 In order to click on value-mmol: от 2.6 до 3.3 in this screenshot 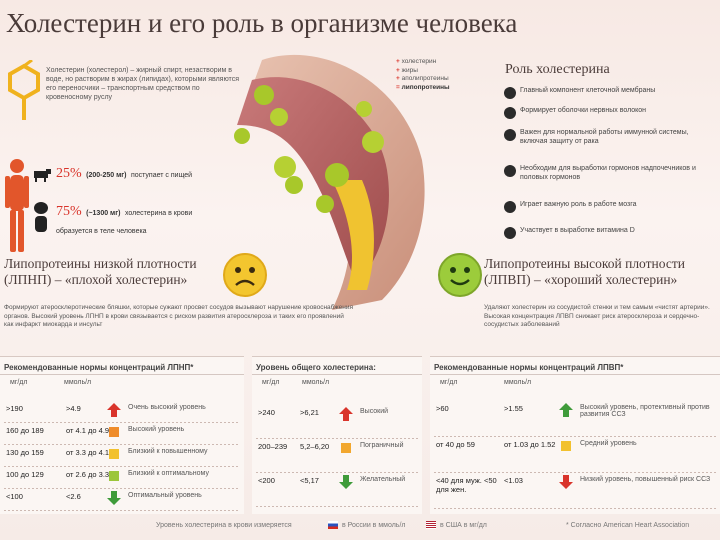, I will do `click(88, 474)`.